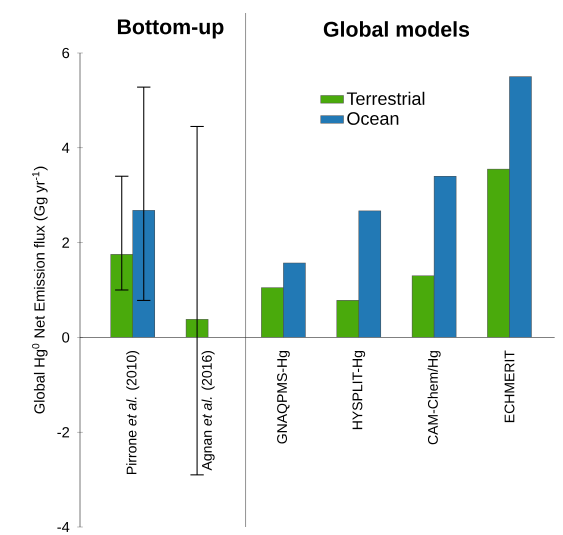 The width and height of the screenshot is (563, 535). Describe the element at coordinates (197, 328) in the screenshot. I see `bar` at that location.